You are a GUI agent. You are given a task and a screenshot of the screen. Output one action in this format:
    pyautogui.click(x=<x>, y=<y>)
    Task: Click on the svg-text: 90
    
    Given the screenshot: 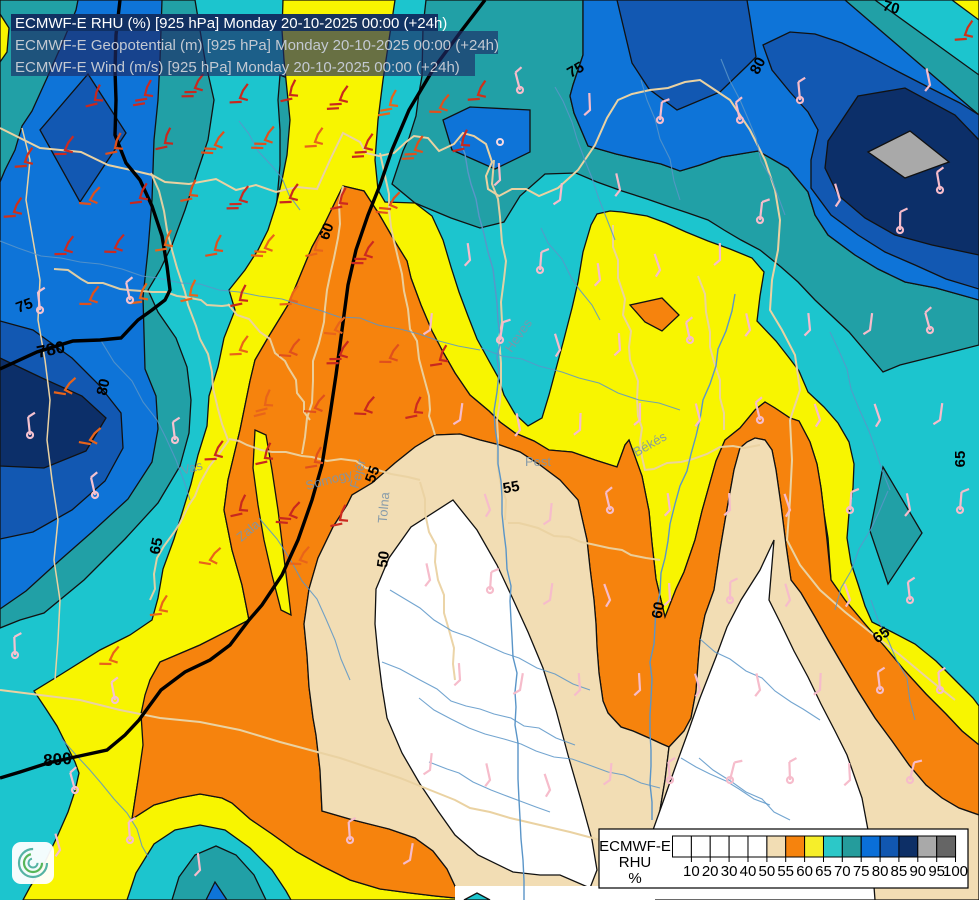 What is the action you would take?
    pyautogui.click(x=917, y=871)
    